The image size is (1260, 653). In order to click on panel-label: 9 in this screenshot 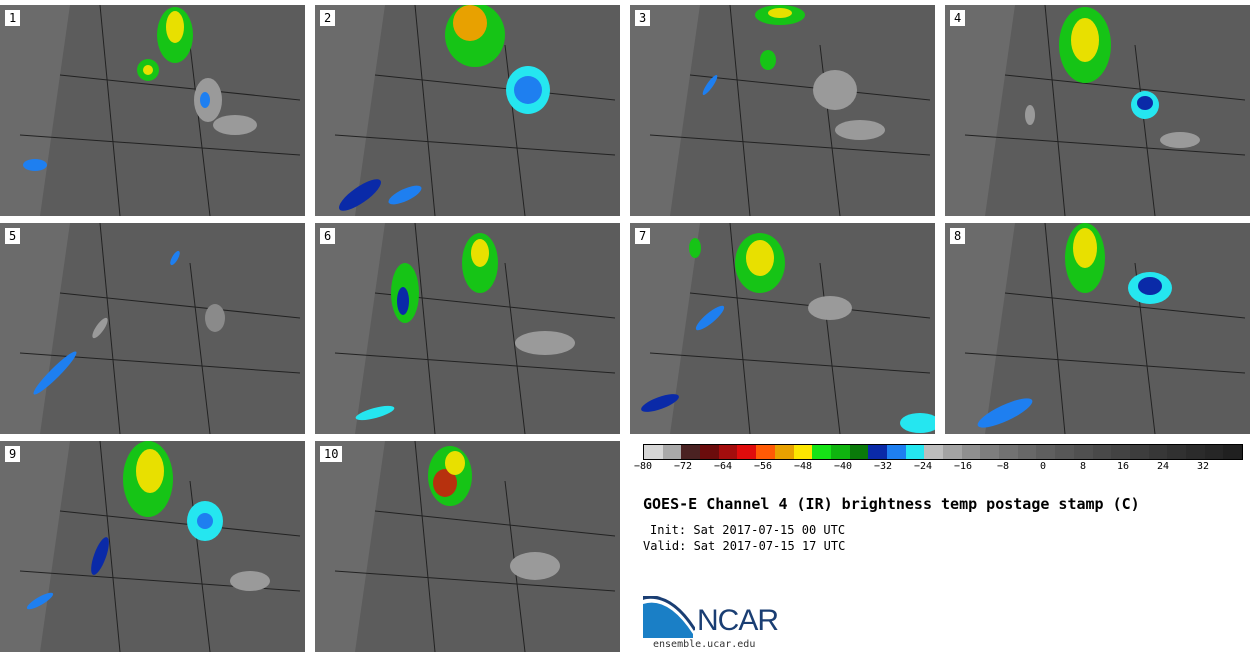, I will do `click(13, 454)`.